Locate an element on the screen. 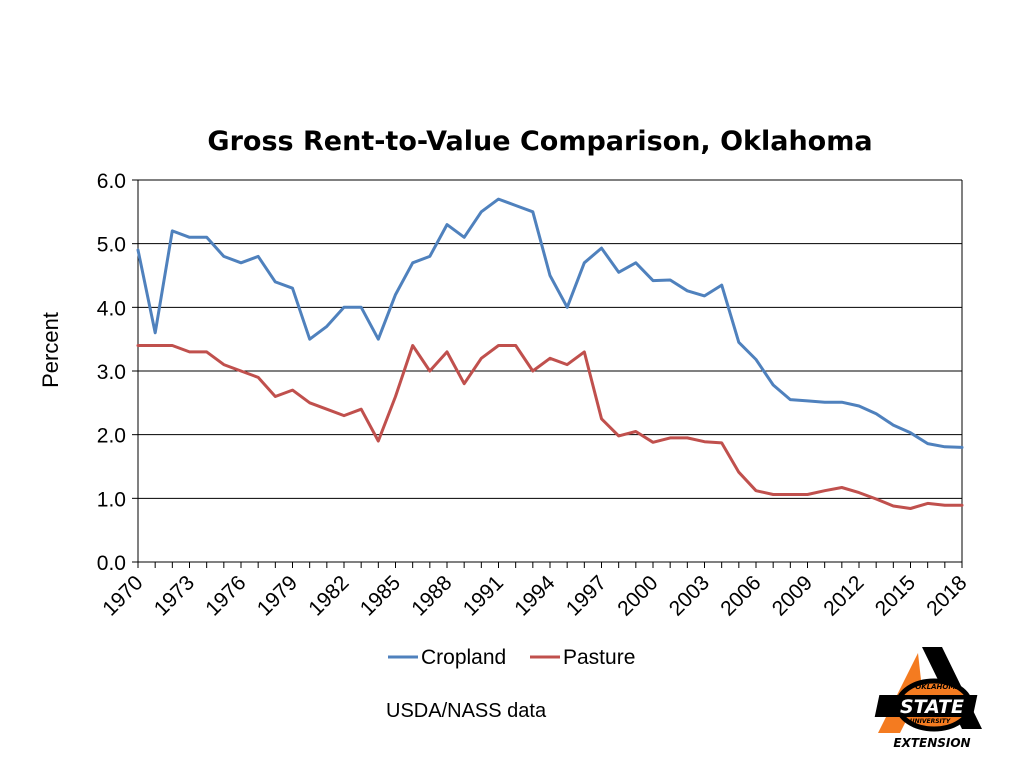  logo-sub-text: UNIVERSITY is located at coordinates (930, 721).